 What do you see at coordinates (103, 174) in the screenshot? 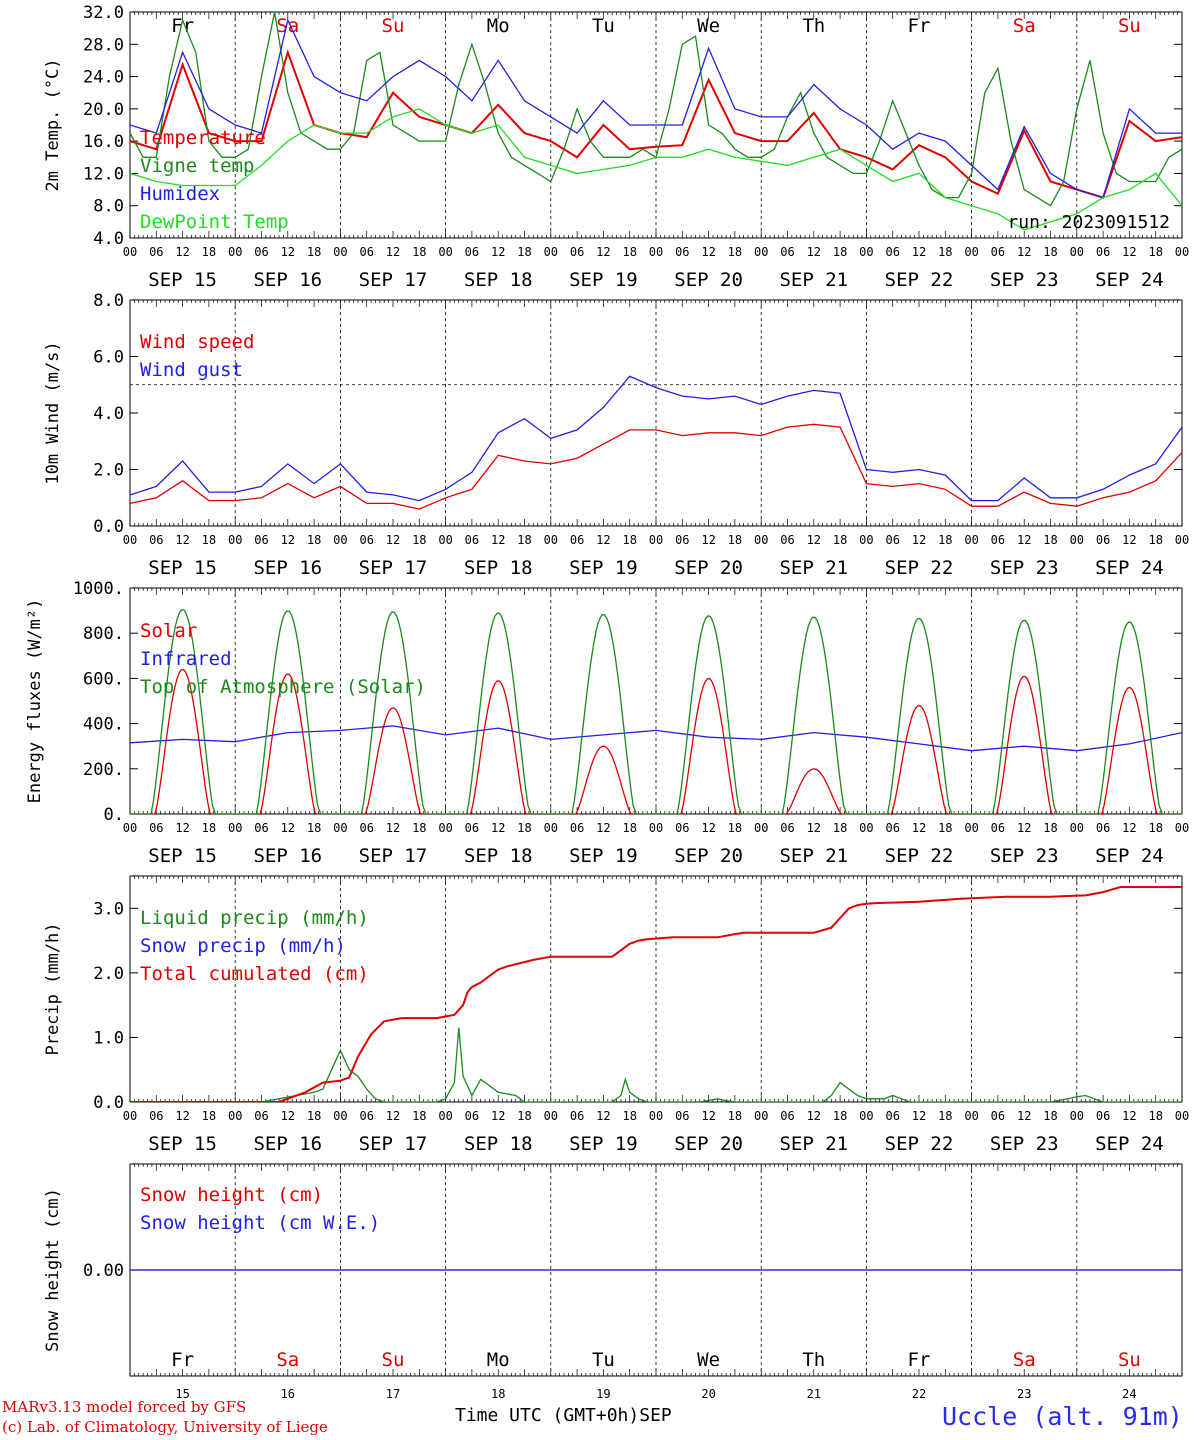
I see `y-tick-label: 12.0` at bounding box center [103, 174].